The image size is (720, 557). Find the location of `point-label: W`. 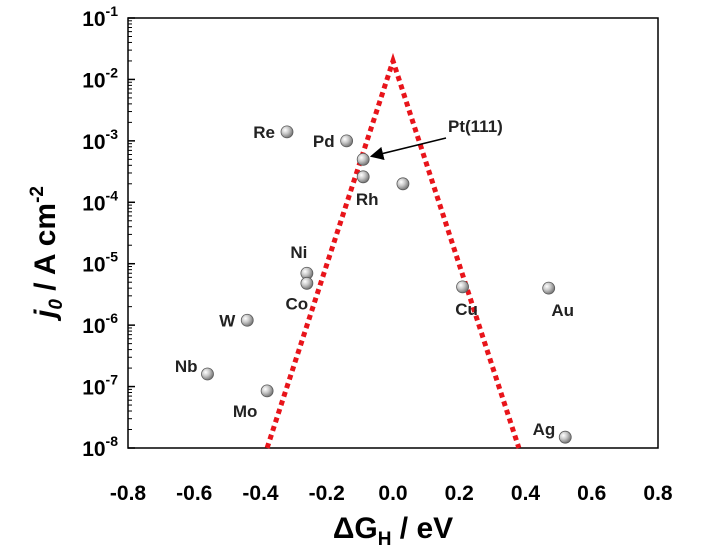

point-label: W is located at coordinates (227, 320).